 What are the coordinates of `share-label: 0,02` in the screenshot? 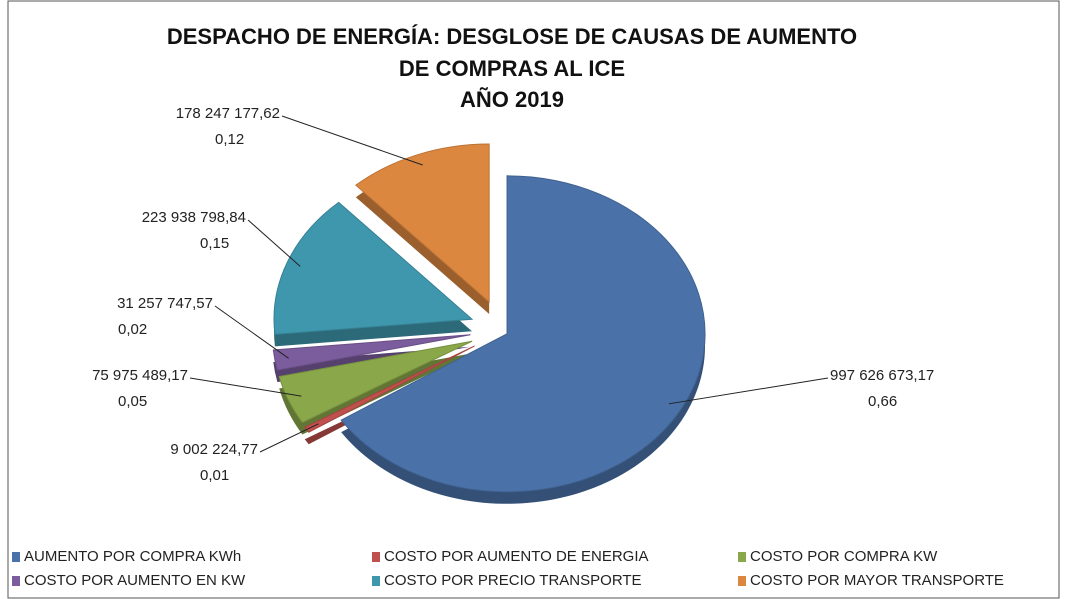 It's located at (132, 329).